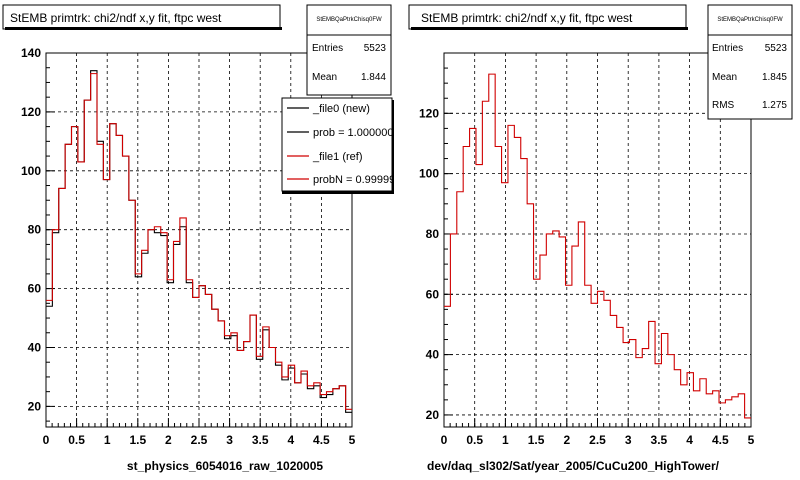 Image resolution: width=800 pixels, height=480 pixels. Describe the element at coordinates (724, 77) in the screenshot. I see `stats-mean-label-right: Mean` at that location.